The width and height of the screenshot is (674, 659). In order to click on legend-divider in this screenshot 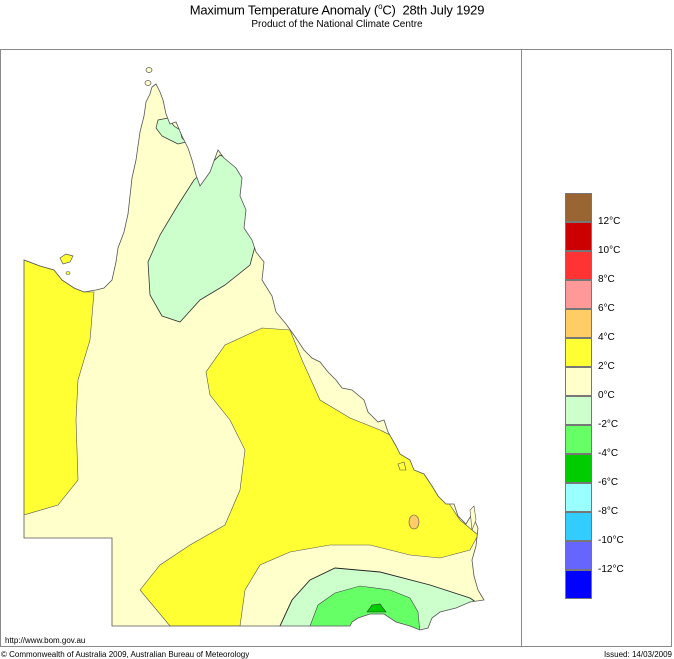, I will do `click(521, 348)`.